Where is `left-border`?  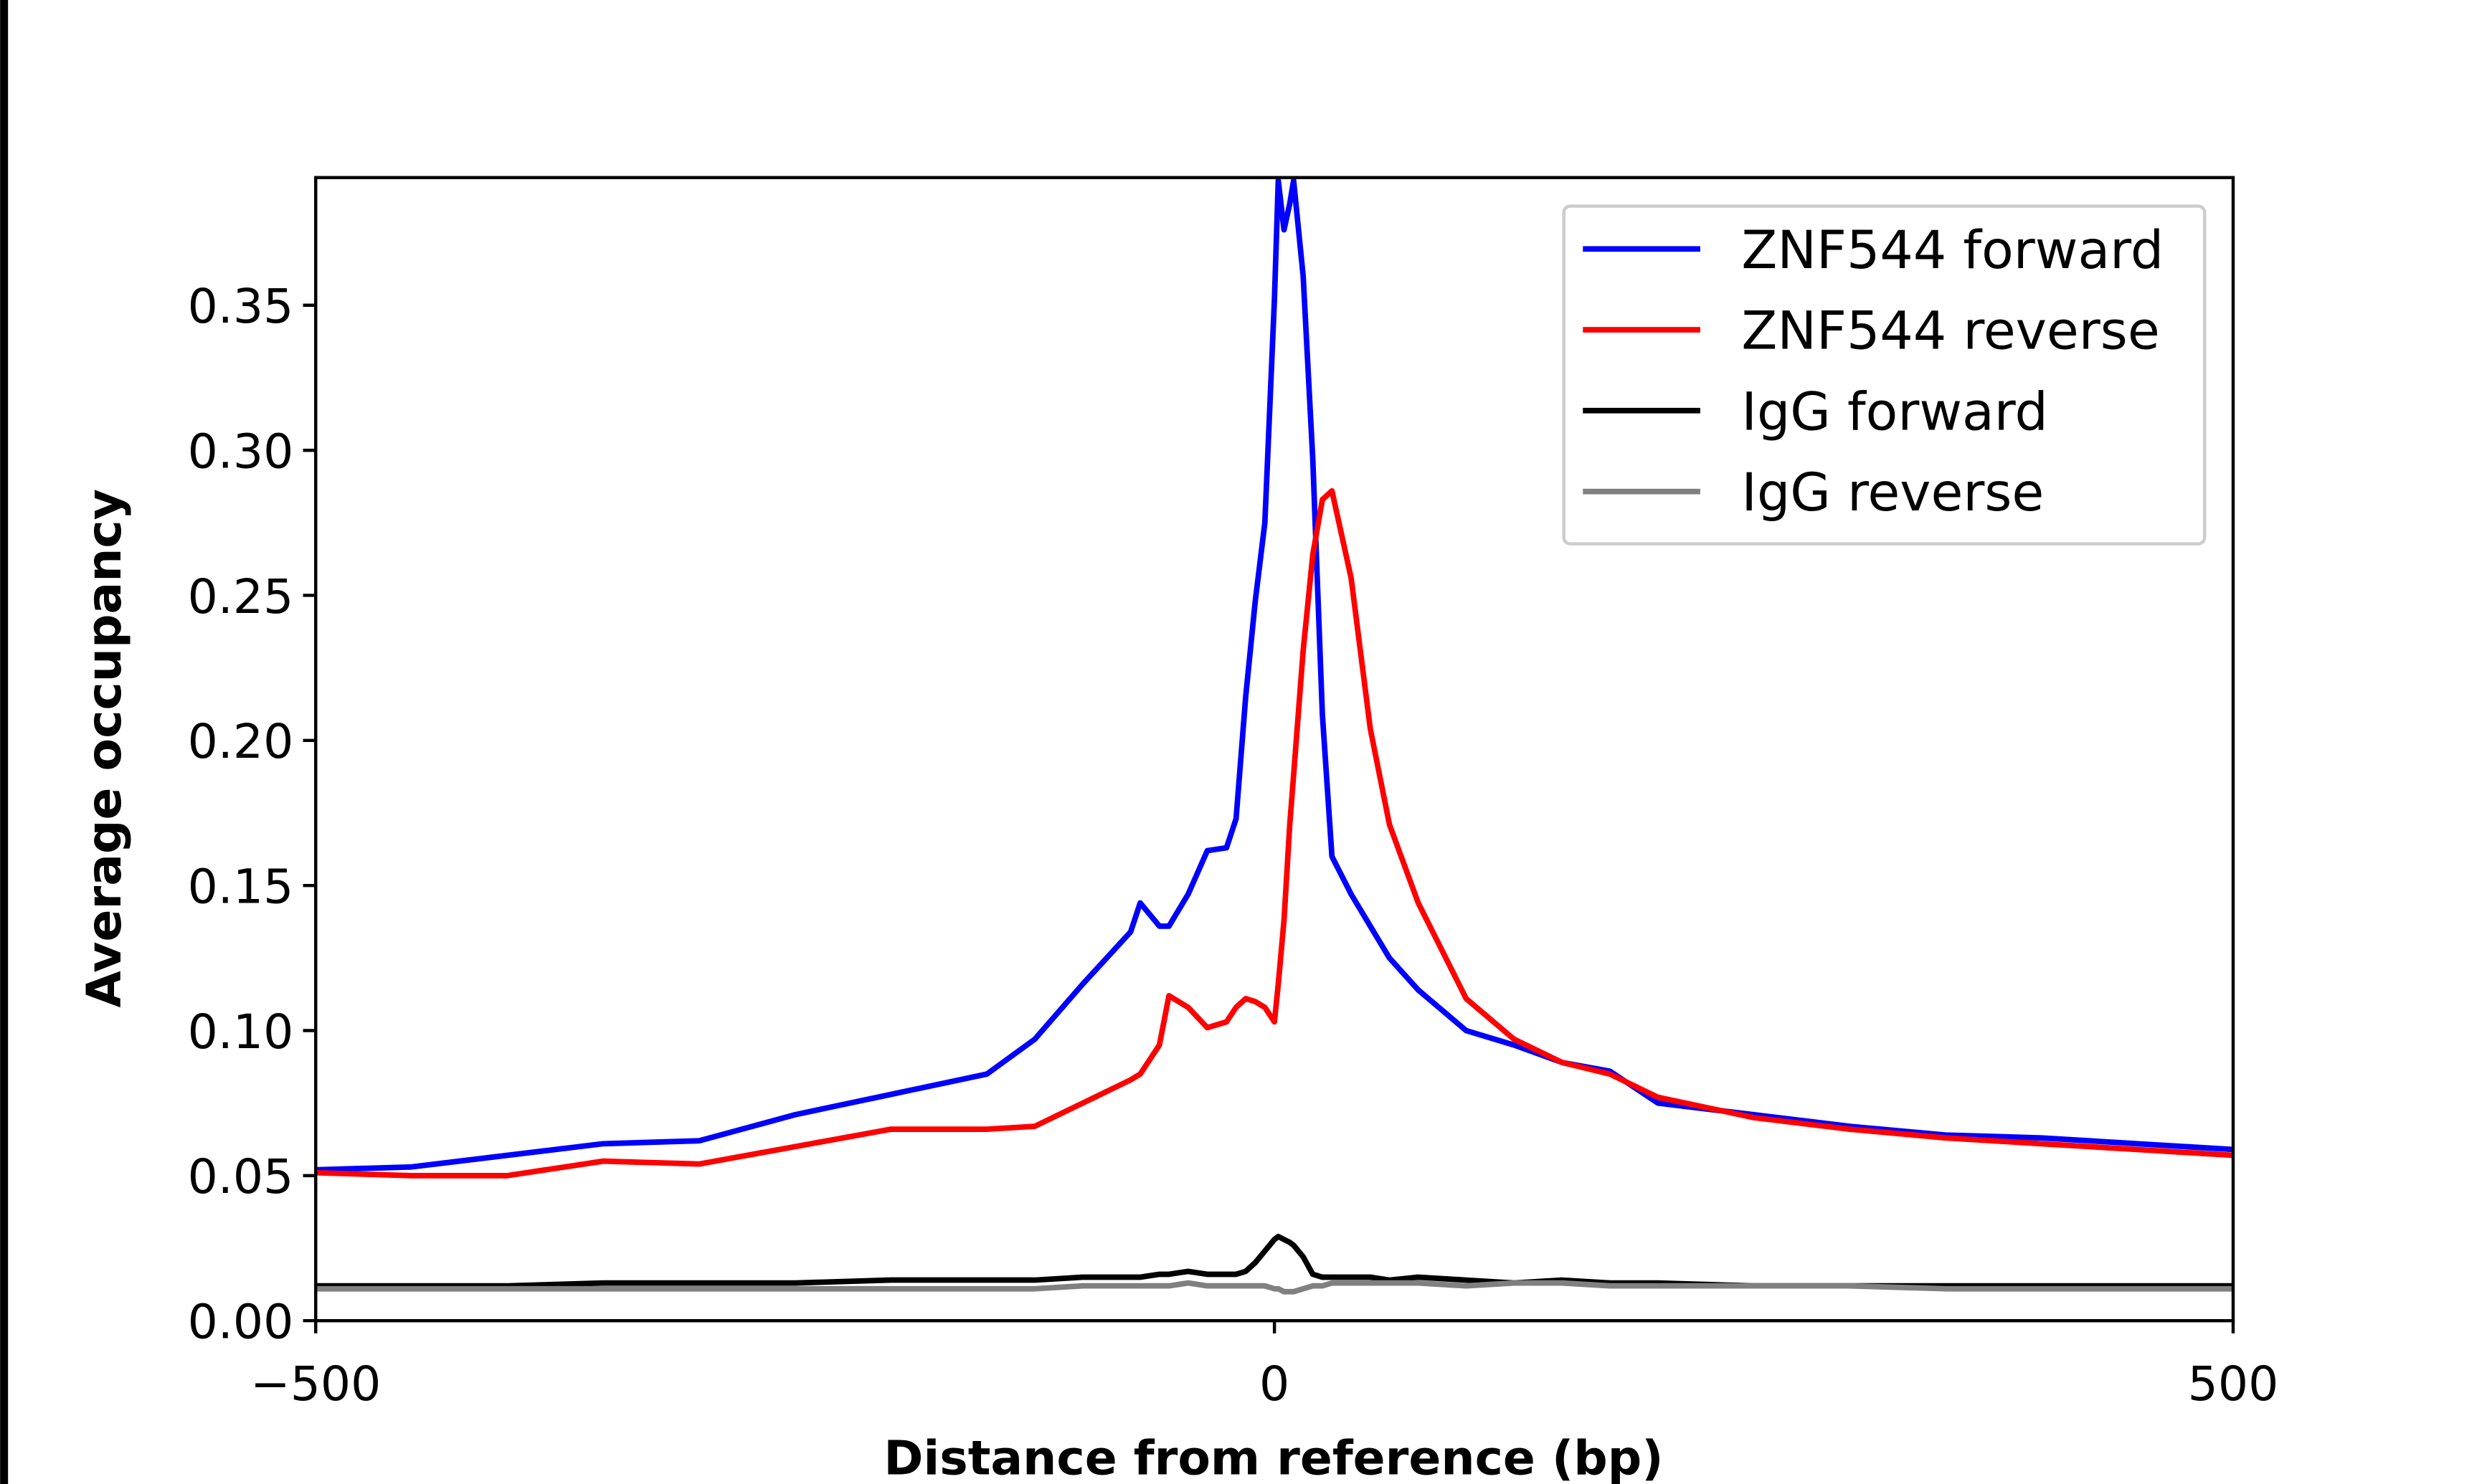
left-border is located at coordinates (5, 742).